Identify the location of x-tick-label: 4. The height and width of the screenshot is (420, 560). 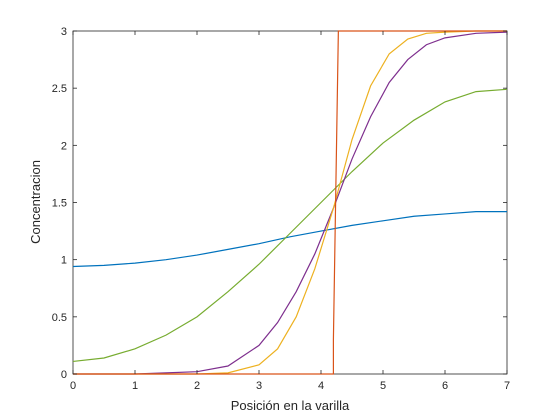
(321, 386).